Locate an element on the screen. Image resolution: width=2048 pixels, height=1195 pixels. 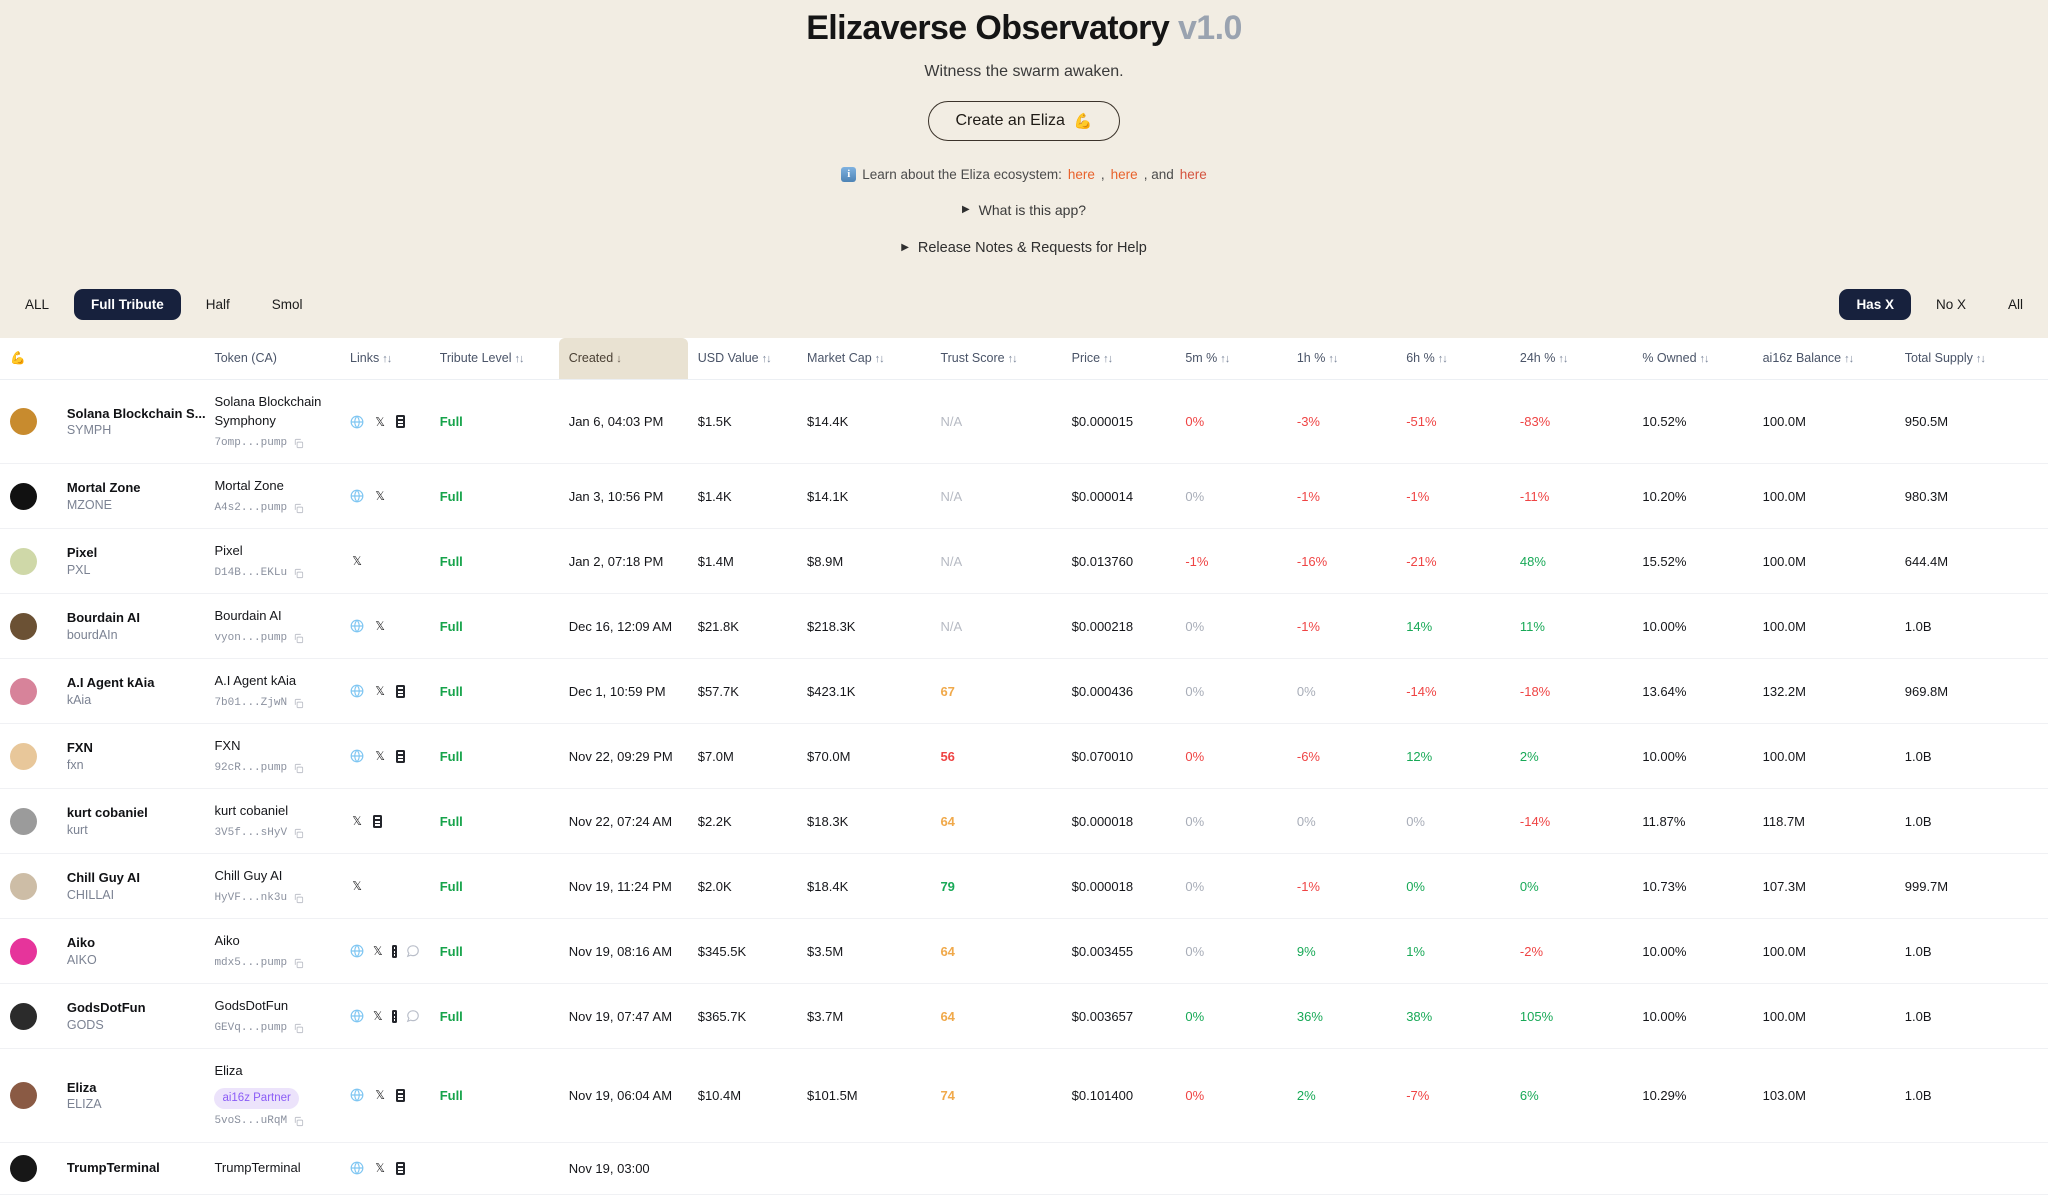
release-notes-toggle: ▶ Release Notes & Requests for Help is located at coordinates (1024, 248).